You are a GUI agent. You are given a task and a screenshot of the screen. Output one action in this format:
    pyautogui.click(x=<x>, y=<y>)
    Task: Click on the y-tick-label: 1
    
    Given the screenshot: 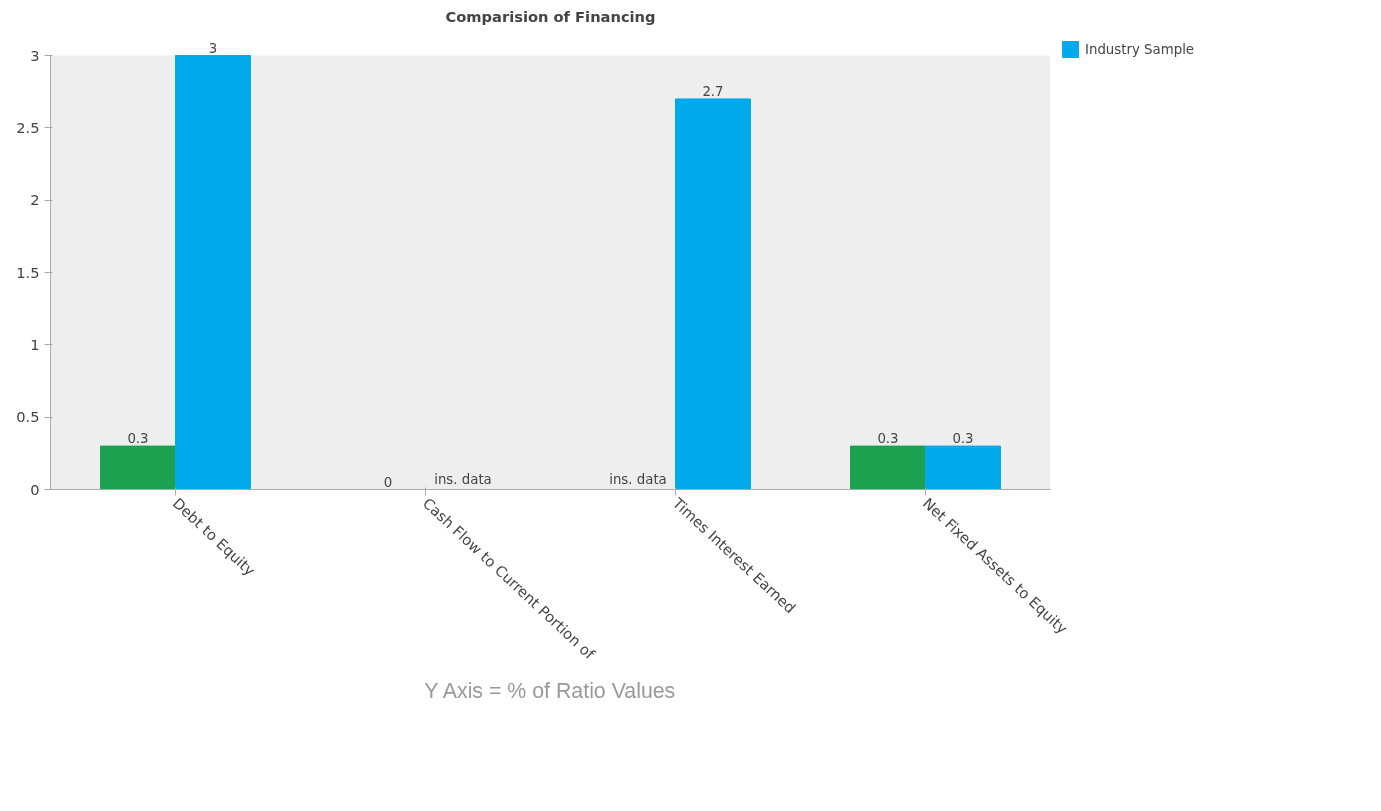 What is the action you would take?
    pyautogui.click(x=35, y=344)
    